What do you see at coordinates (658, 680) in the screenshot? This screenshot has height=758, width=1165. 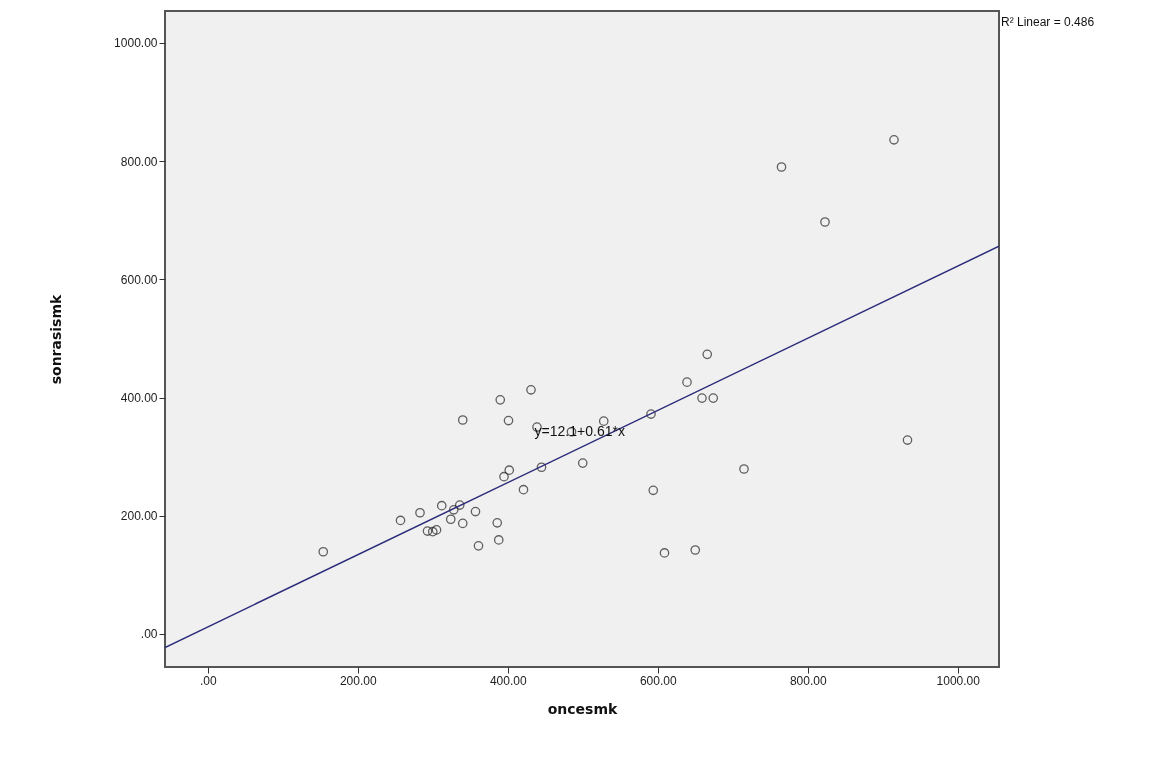 I see `x-tick-label: 600.00` at bounding box center [658, 680].